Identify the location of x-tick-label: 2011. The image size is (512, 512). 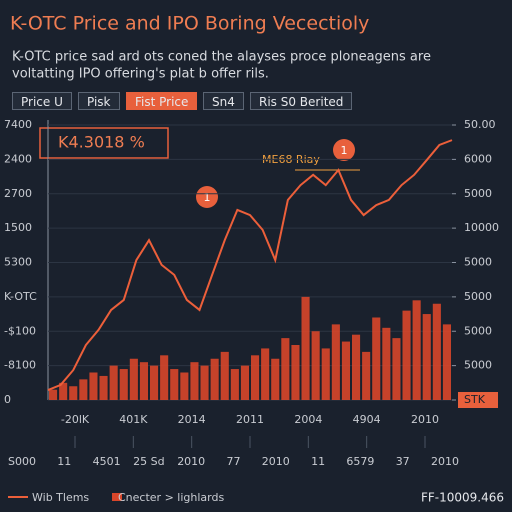
(250, 419).